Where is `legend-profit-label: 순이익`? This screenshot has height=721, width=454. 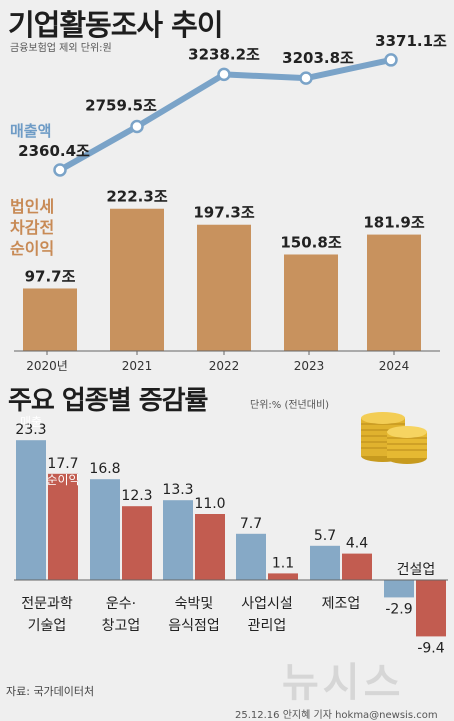 legend-profit-label: 순이익 is located at coordinates (62, 480).